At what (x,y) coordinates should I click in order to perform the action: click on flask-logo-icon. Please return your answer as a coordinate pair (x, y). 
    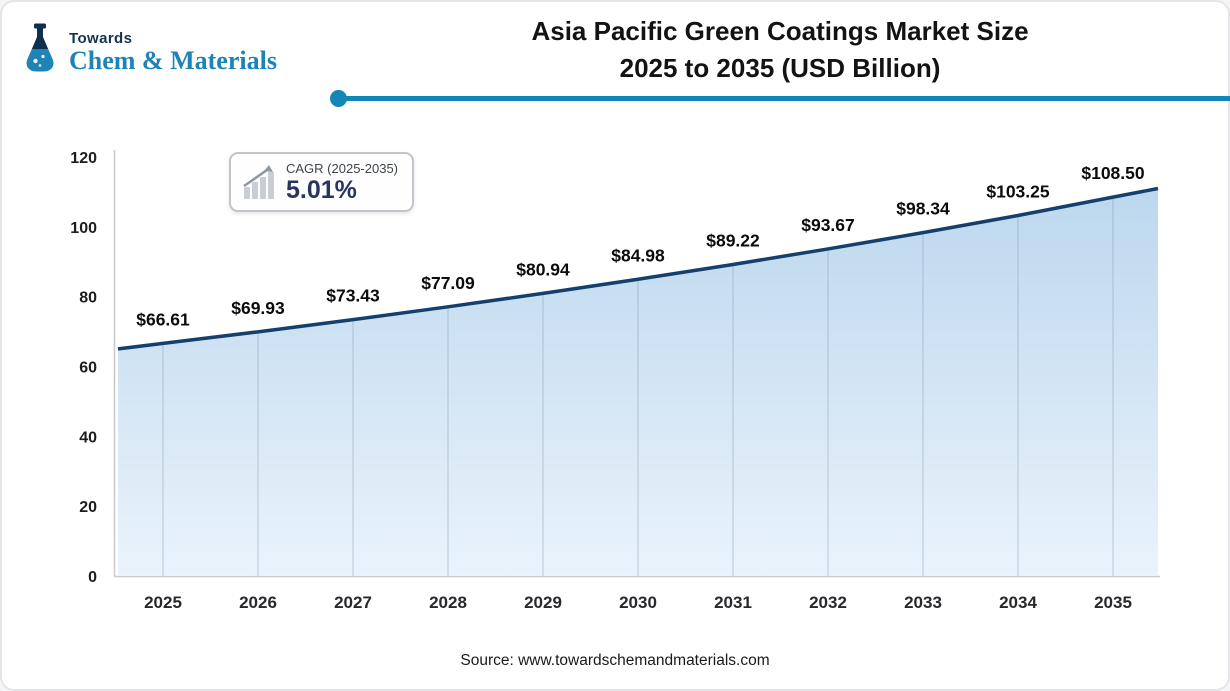
    Looking at the image, I should click on (40, 47).